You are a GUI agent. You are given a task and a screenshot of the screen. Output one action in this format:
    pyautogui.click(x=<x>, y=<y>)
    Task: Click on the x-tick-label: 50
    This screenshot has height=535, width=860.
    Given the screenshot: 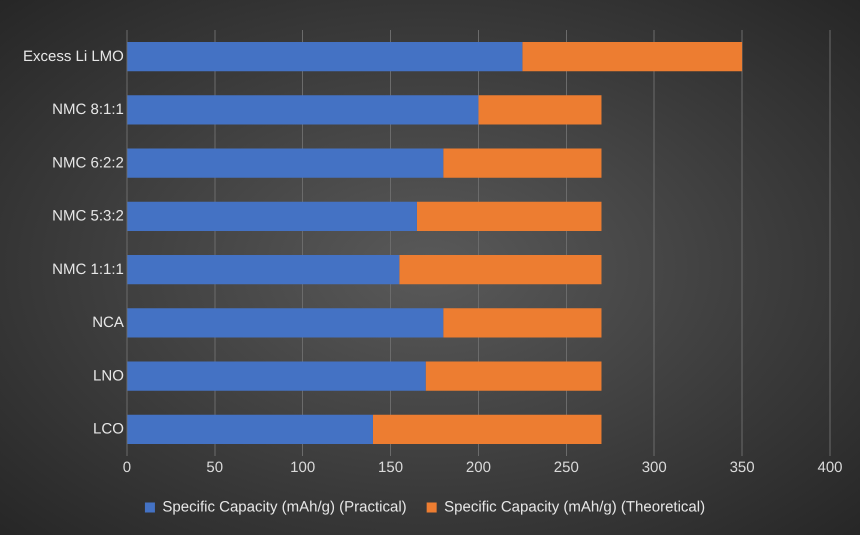 What is the action you would take?
    pyautogui.click(x=215, y=467)
    